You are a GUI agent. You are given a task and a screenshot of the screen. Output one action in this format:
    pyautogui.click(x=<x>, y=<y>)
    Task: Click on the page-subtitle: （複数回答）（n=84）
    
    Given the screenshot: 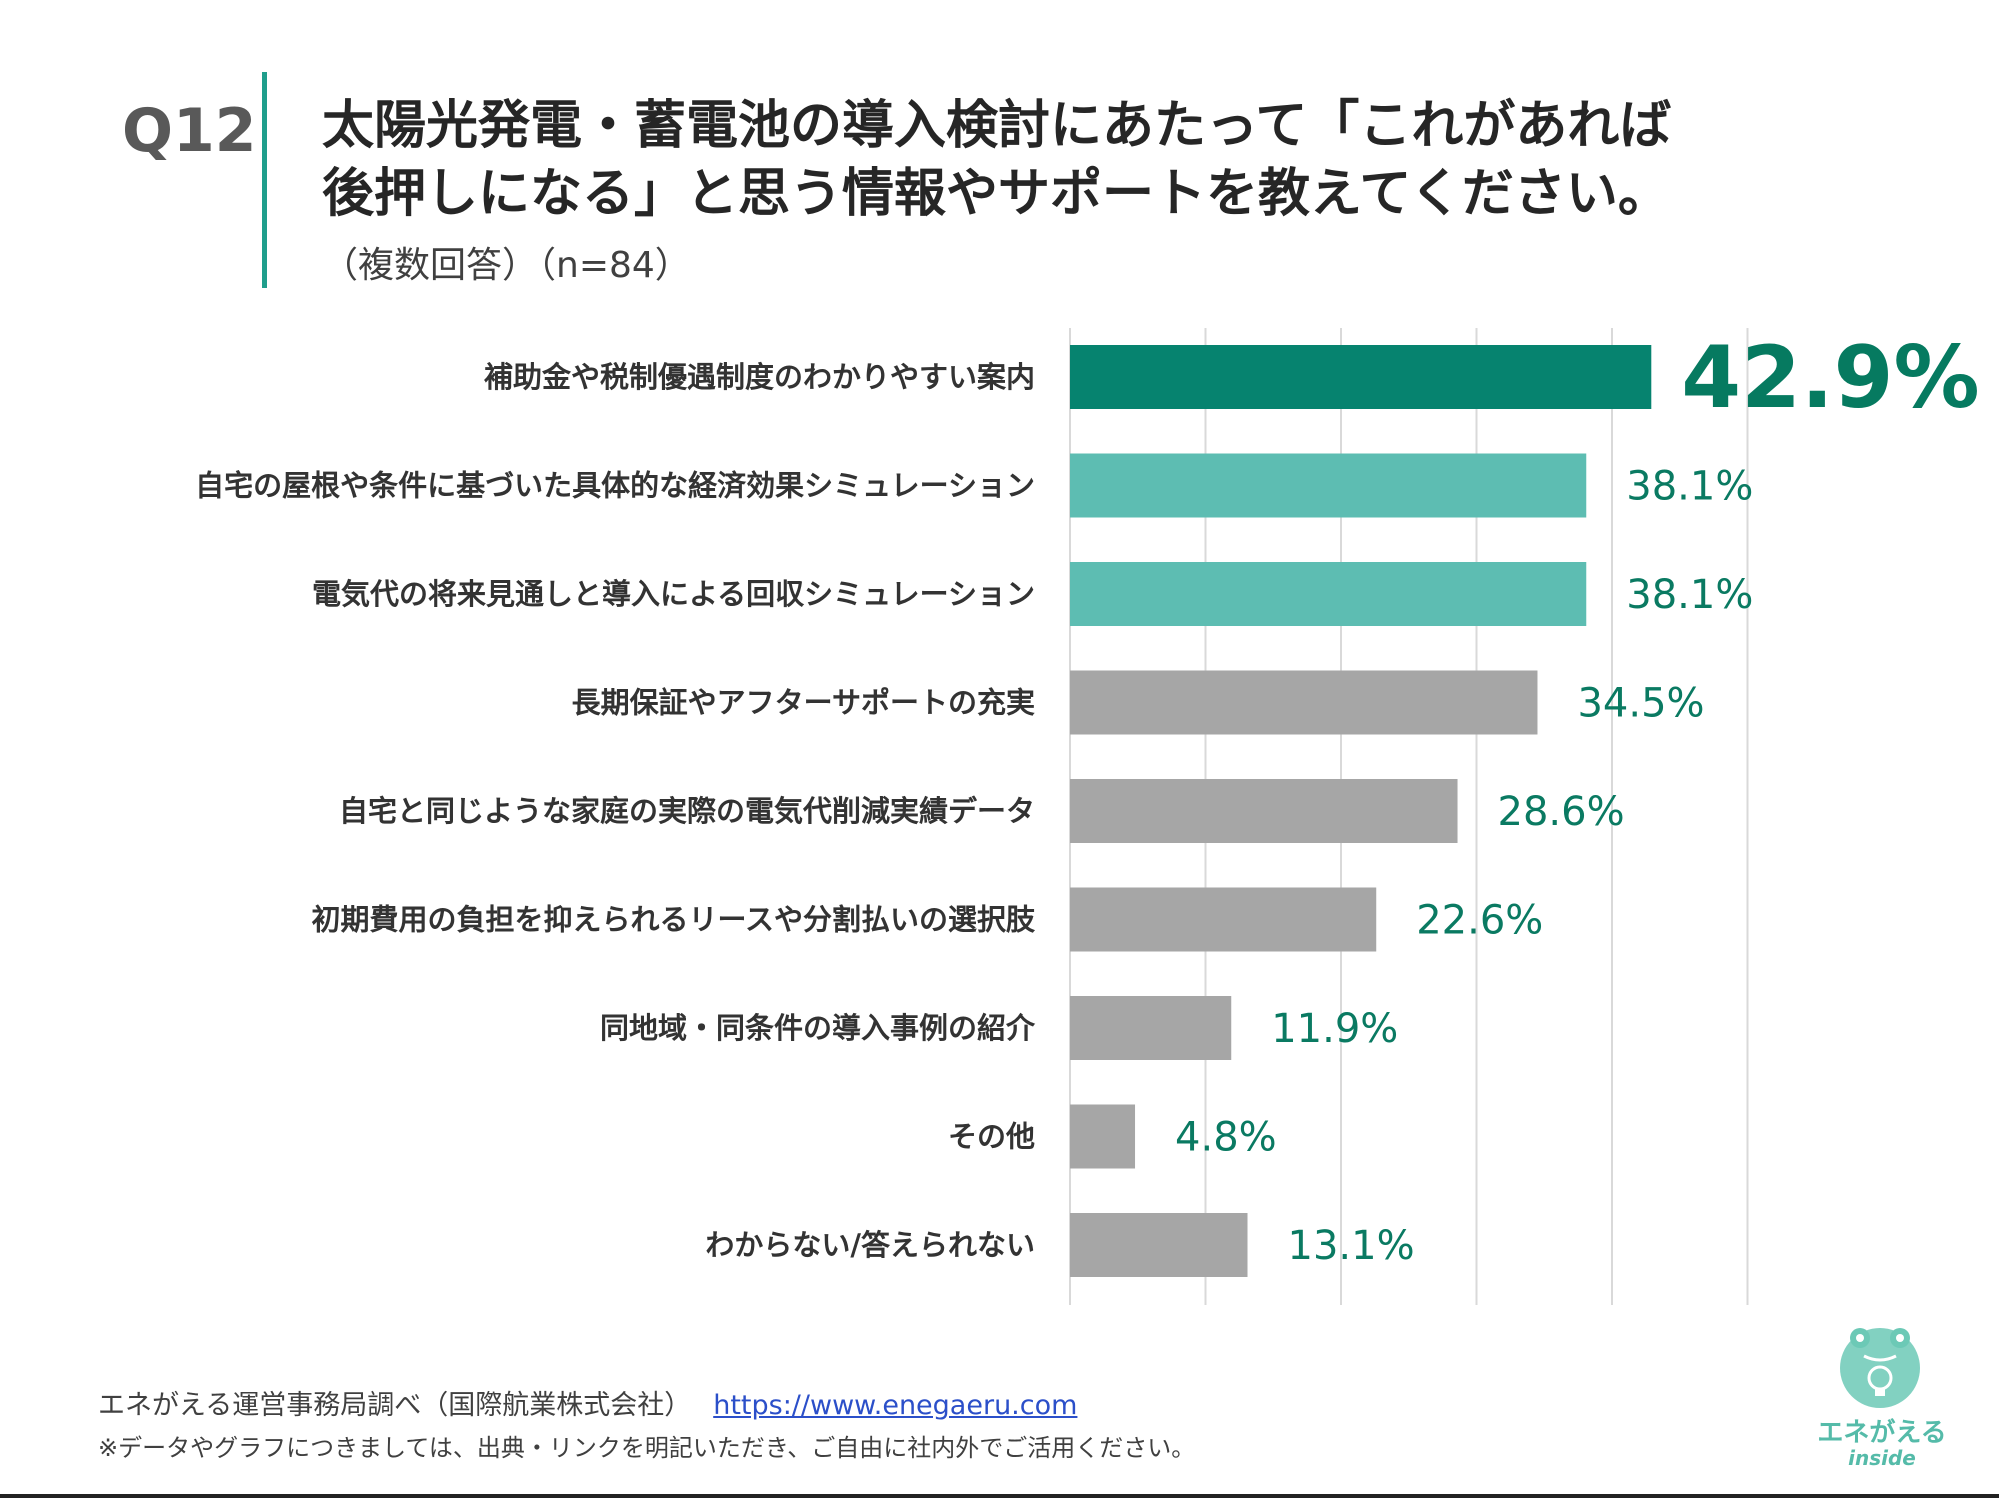 What is the action you would take?
    pyautogui.click(x=506, y=265)
    